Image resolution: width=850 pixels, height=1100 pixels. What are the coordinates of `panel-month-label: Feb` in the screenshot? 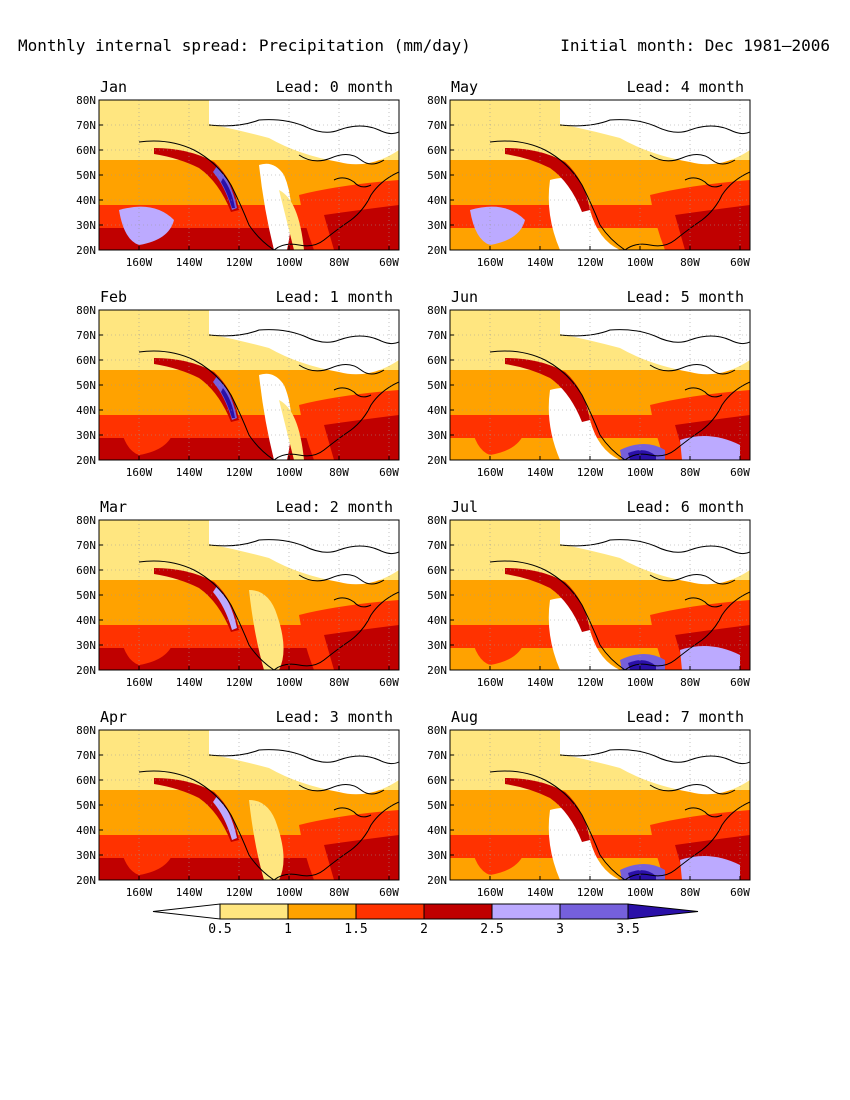 It's located at (113, 297).